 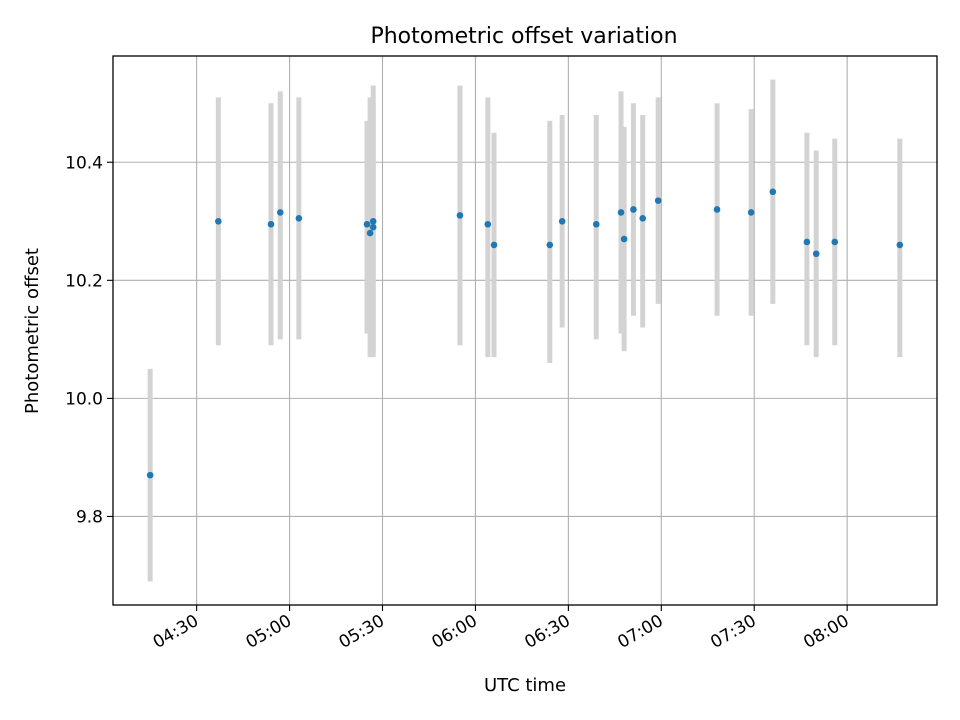 I want to click on y-tick-label: 10.4, so click(x=84, y=163).